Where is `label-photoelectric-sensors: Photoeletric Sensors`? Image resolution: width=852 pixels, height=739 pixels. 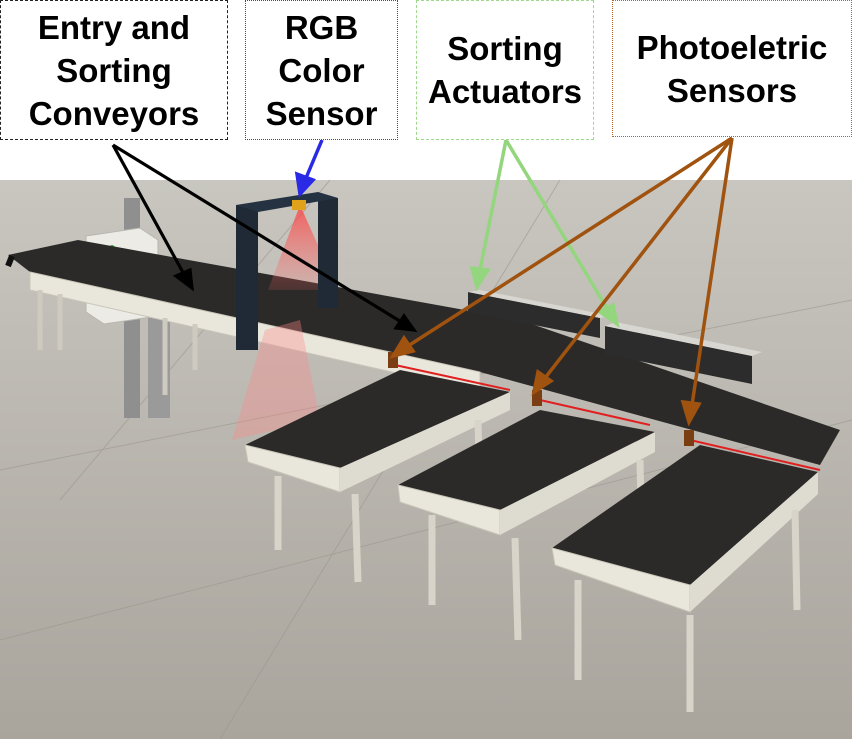 label-photoelectric-sensors: Photoeletric Sensors is located at coordinates (732, 68).